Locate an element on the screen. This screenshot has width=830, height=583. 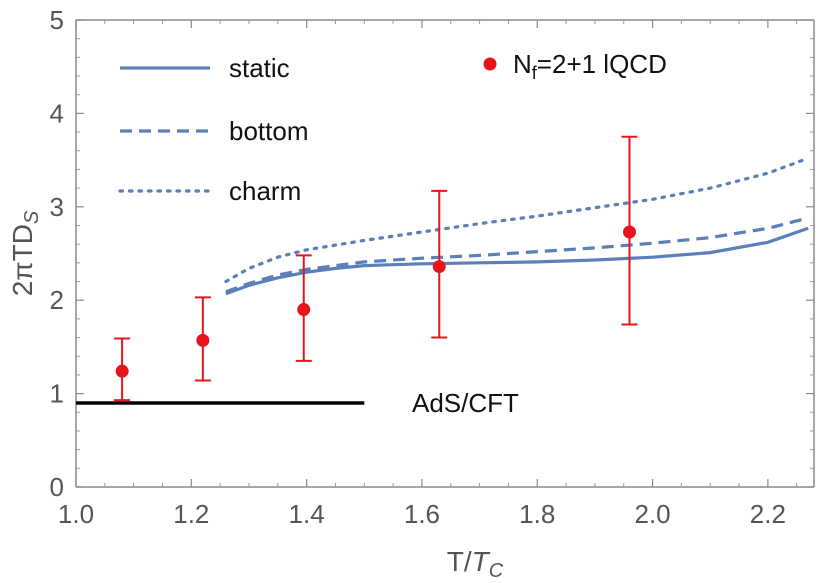
y-axis-title-group: 2πTDS is located at coordinates (25, 253).